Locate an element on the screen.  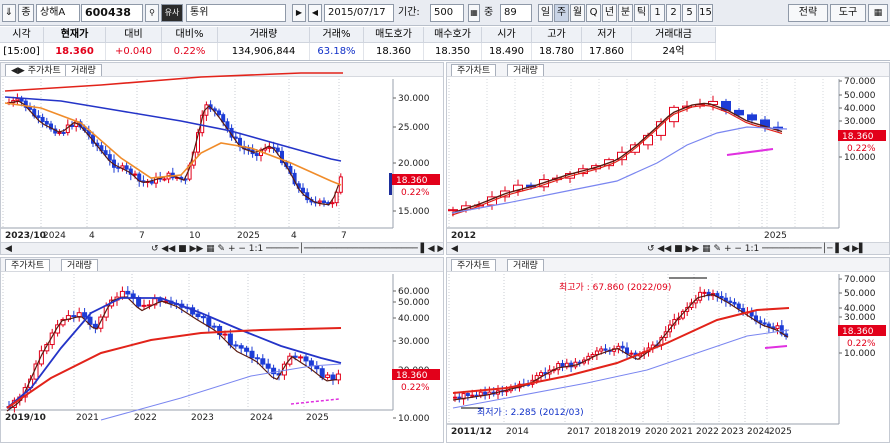
tools-button: 도구 is located at coordinates (848, 13).